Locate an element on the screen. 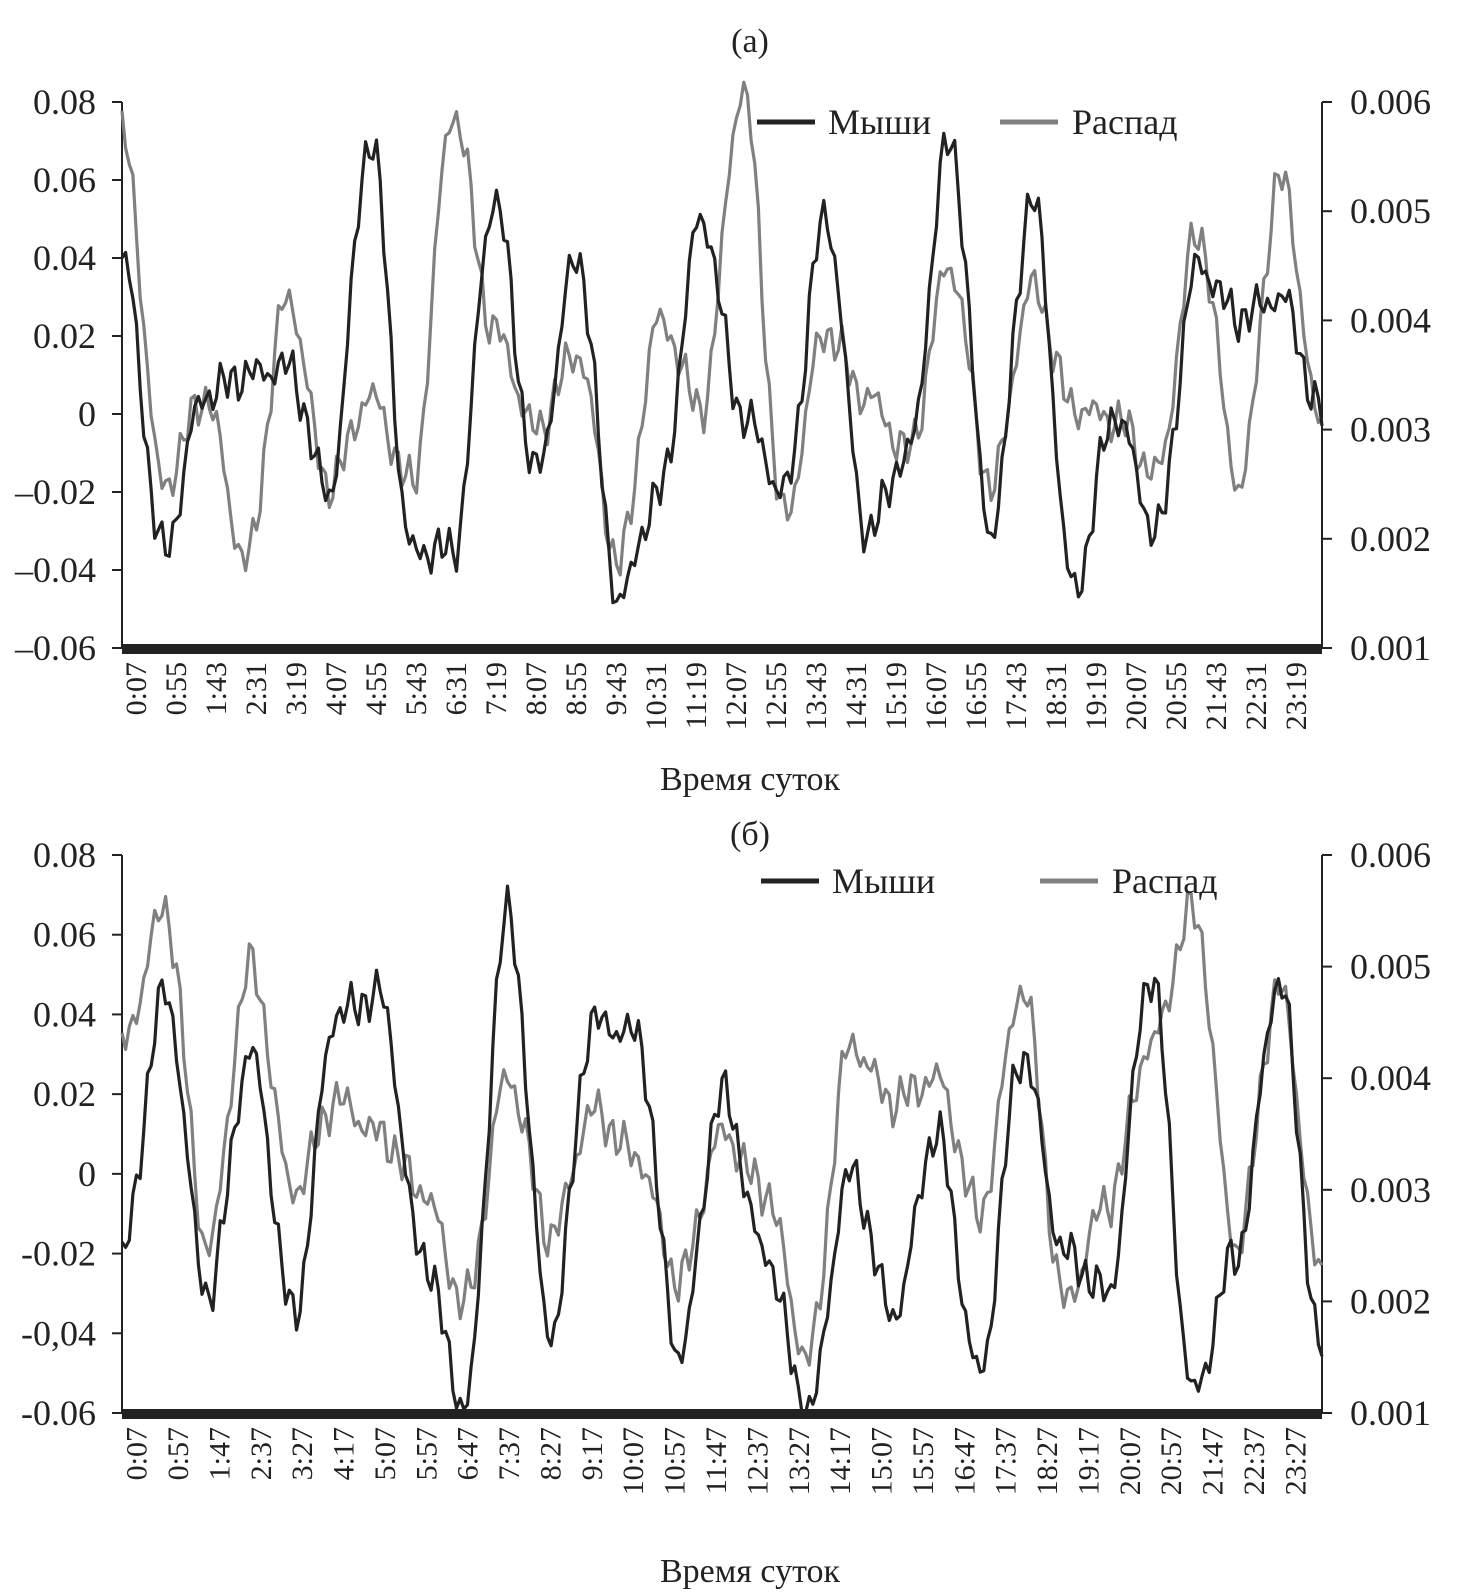  x-tick-label: 9:17 is located at coordinates (592, 1453).